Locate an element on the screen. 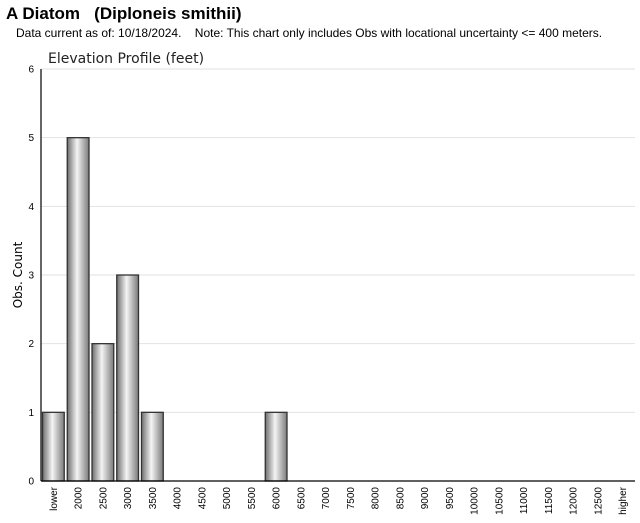 This screenshot has height=523, width=640. x-tick-label: 4000 is located at coordinates (178, 498).